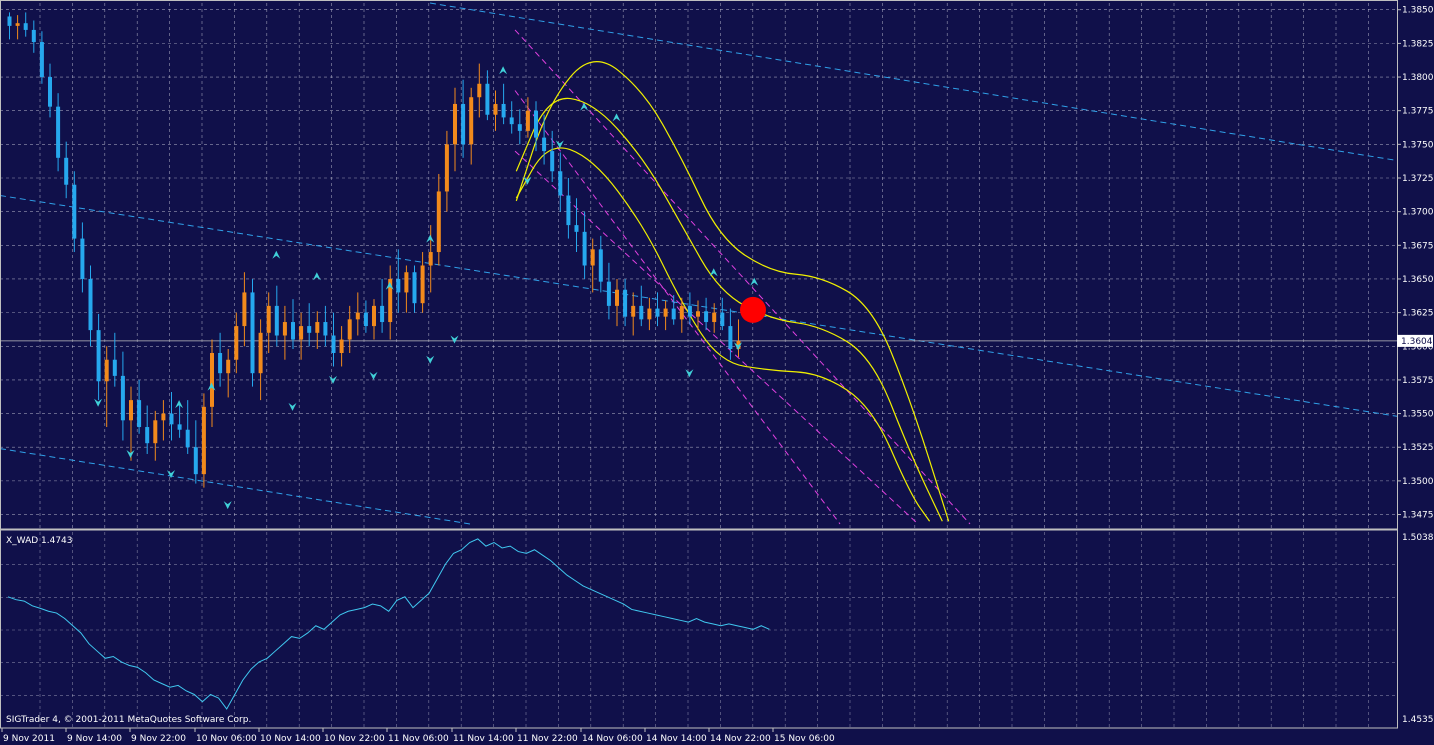  I want to click on y-tick-label: 1.3600, so click(1418, 347).